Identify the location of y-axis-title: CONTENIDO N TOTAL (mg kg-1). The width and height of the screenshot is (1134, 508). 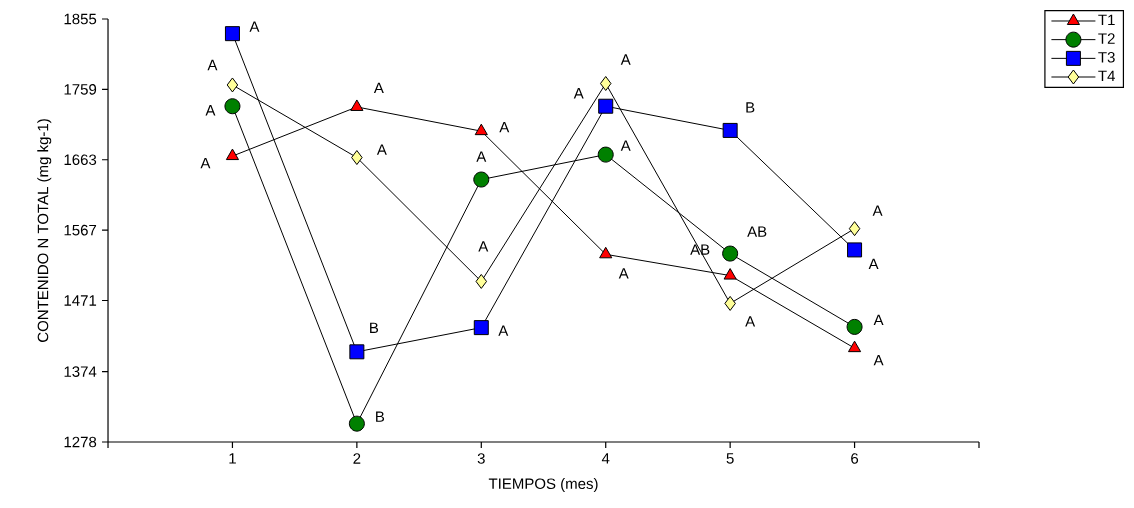
(44, 230).